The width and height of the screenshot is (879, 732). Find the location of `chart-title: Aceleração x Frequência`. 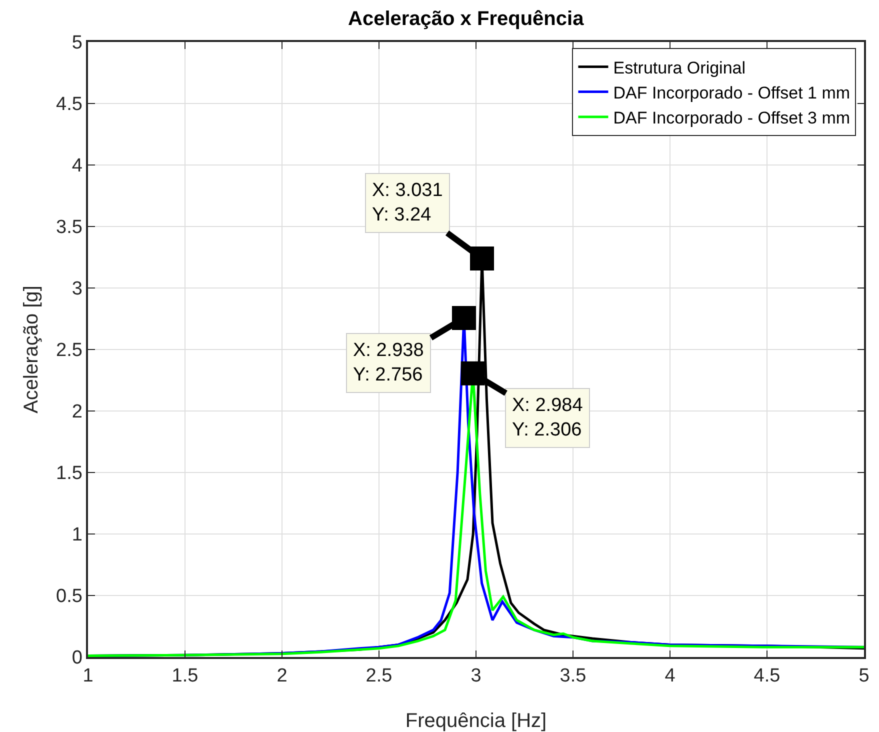

chart-title: Aceleração x Frequência is located at coordinates (466, 19).